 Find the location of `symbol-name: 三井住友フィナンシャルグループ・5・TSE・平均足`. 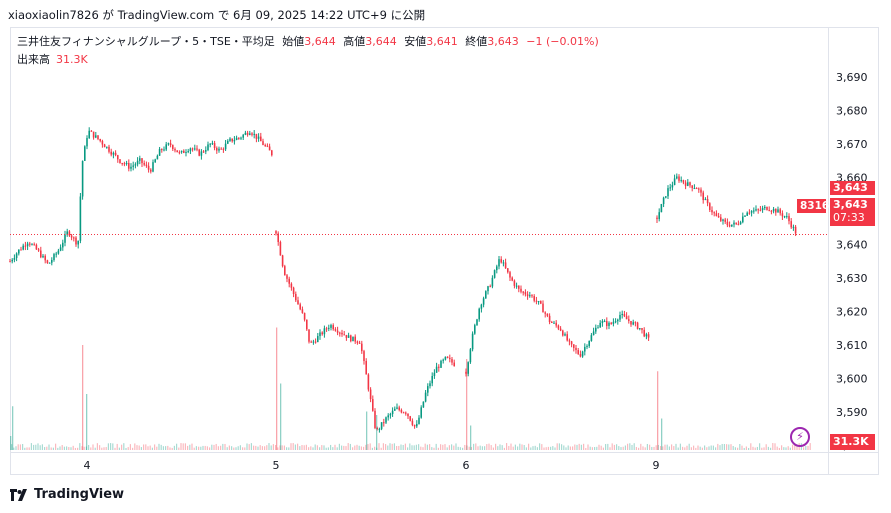

symbol-name: 三井住友フィナンシャルグループ・5・TSE・平均足 is located at coordinates (146, 41).